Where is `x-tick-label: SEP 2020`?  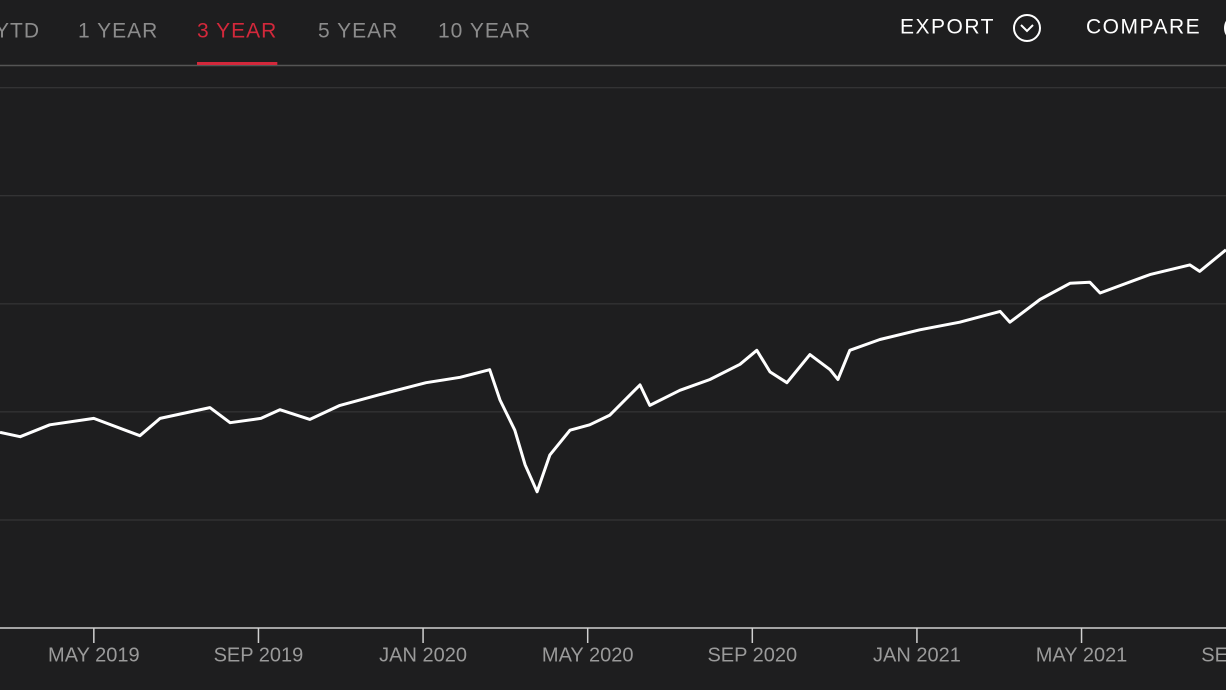
x-tick-label: SEP 2020 is located at coordinates (752, 655).